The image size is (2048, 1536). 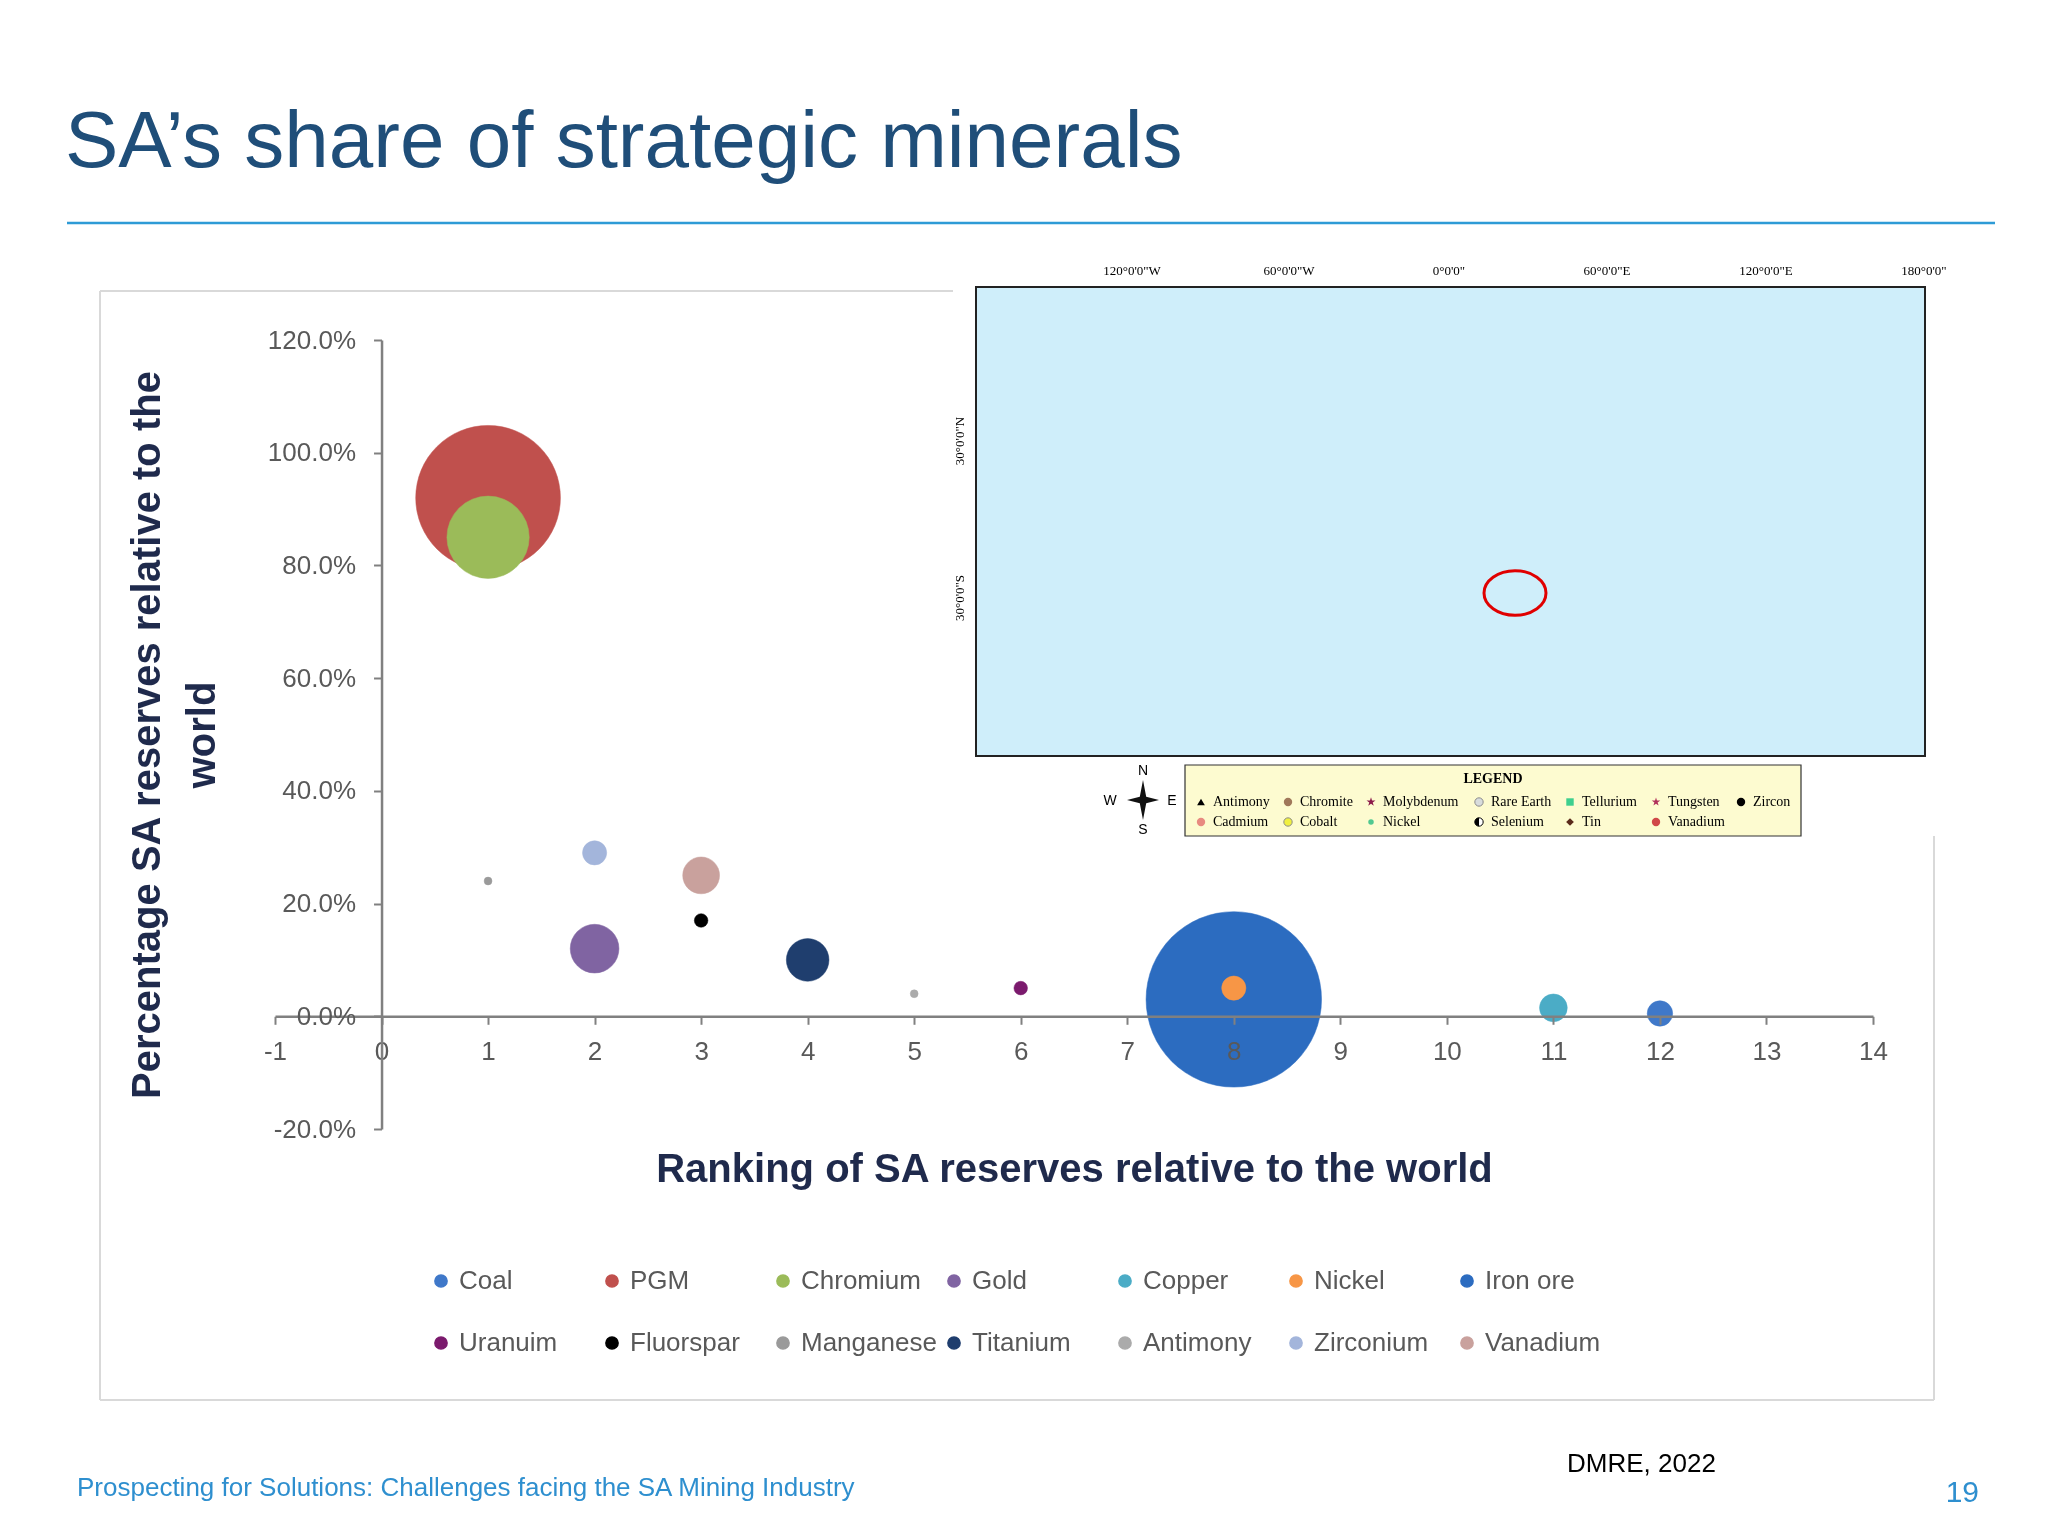 I want to click on legend-label: Titanium, so click(x=1021, y=1342).